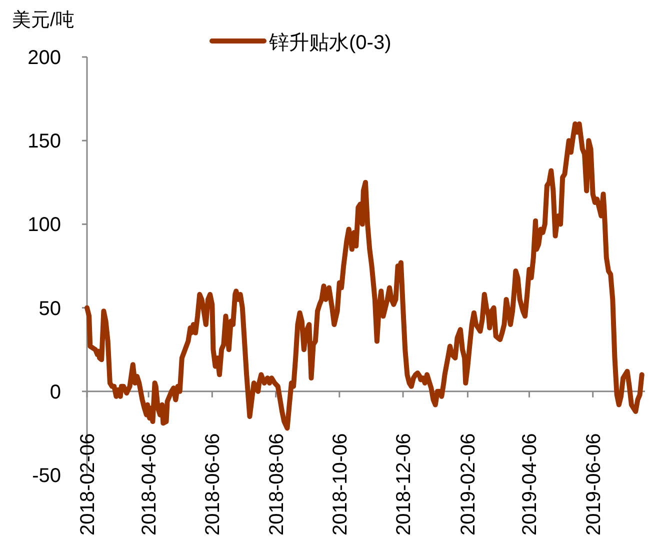 This screenshot has height=537, width=654. What do you see at coordinates (43, 20) in the screenshot?
I see `y-axis-title: 美元/吨` at bounding box center [43, 20].